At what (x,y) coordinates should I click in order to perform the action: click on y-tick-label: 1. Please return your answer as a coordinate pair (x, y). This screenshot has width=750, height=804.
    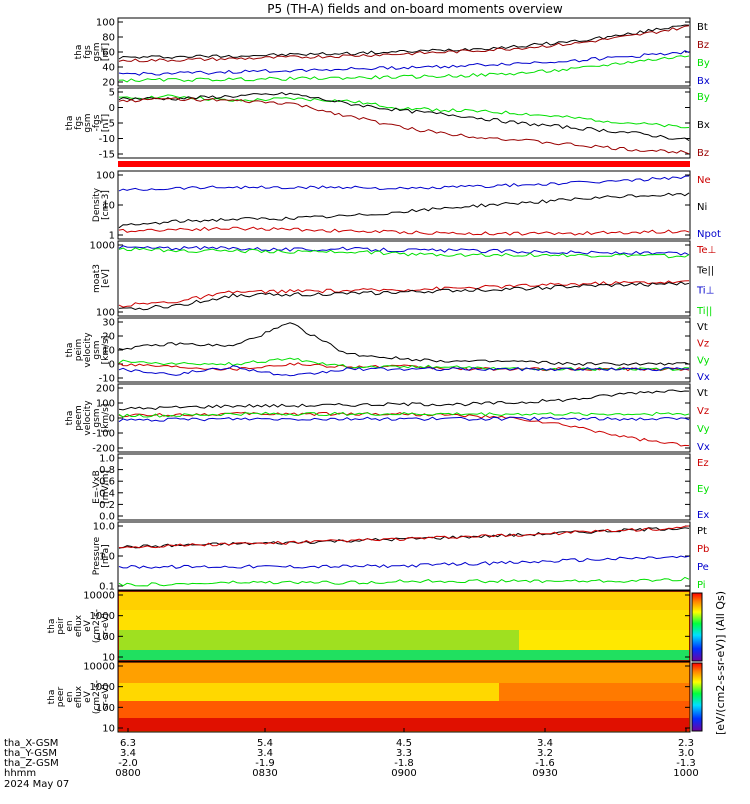
    Looking at the image, I should click on (112, 236).